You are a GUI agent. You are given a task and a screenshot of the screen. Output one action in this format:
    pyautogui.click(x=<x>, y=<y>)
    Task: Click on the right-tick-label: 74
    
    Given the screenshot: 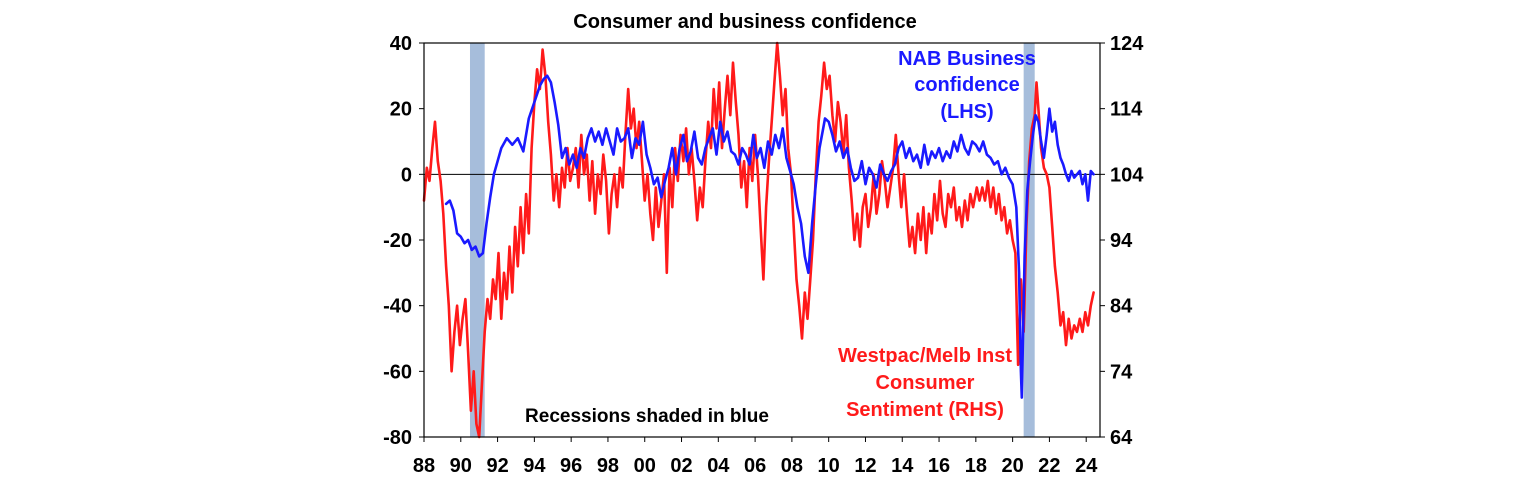 What is the action you would take?
    pyautogui.click(x=1121, y=372)
    